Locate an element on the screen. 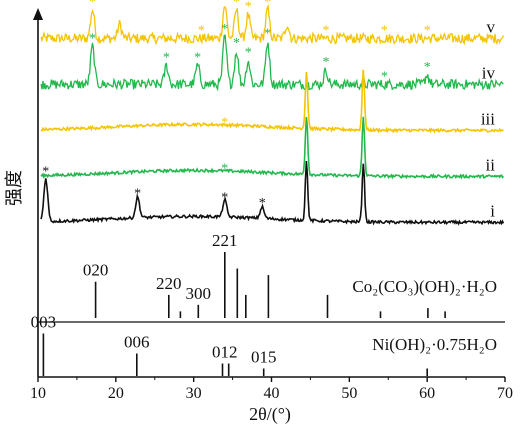 This screenshot has width=520, height=433. reference-hkl-label: 020 is located at coordinates (96, 270).